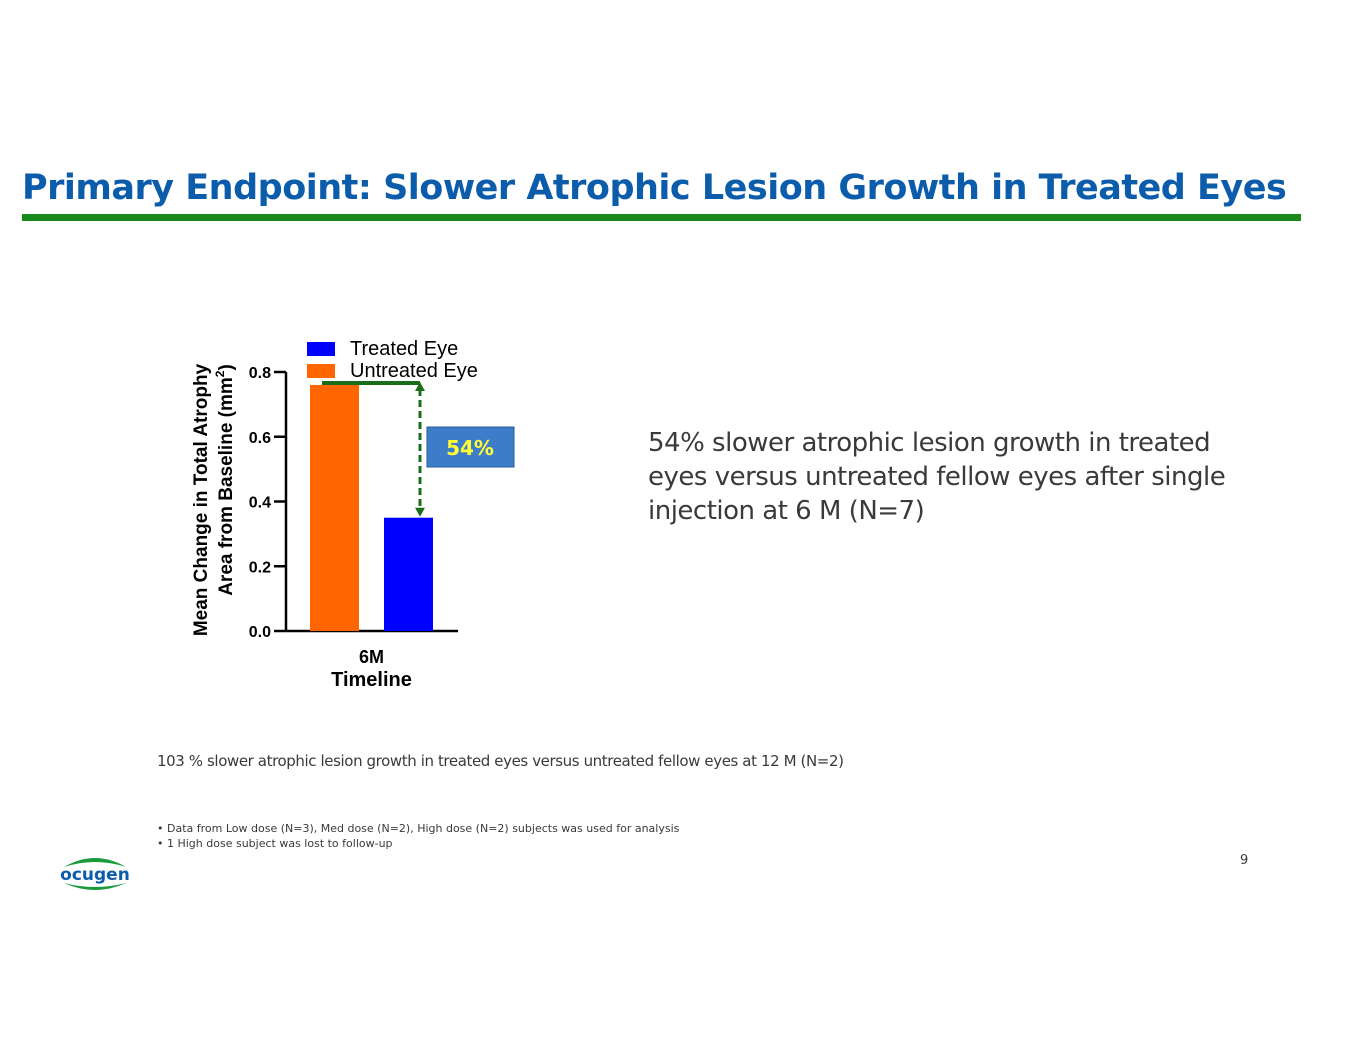  What do you see at coordinates (201, 499) in the screenshot?
I see `y-axis-label-line1: Mean Change in Total Atrophy` at bounding box center [201, 499].